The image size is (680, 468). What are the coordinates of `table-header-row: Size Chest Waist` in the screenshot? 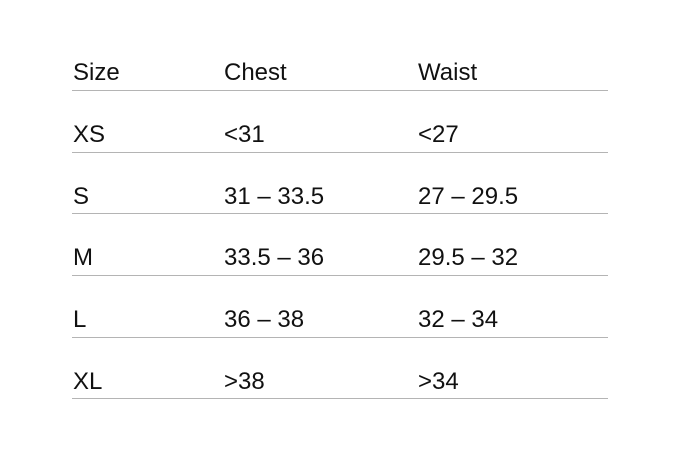 It's located at (340, 73).